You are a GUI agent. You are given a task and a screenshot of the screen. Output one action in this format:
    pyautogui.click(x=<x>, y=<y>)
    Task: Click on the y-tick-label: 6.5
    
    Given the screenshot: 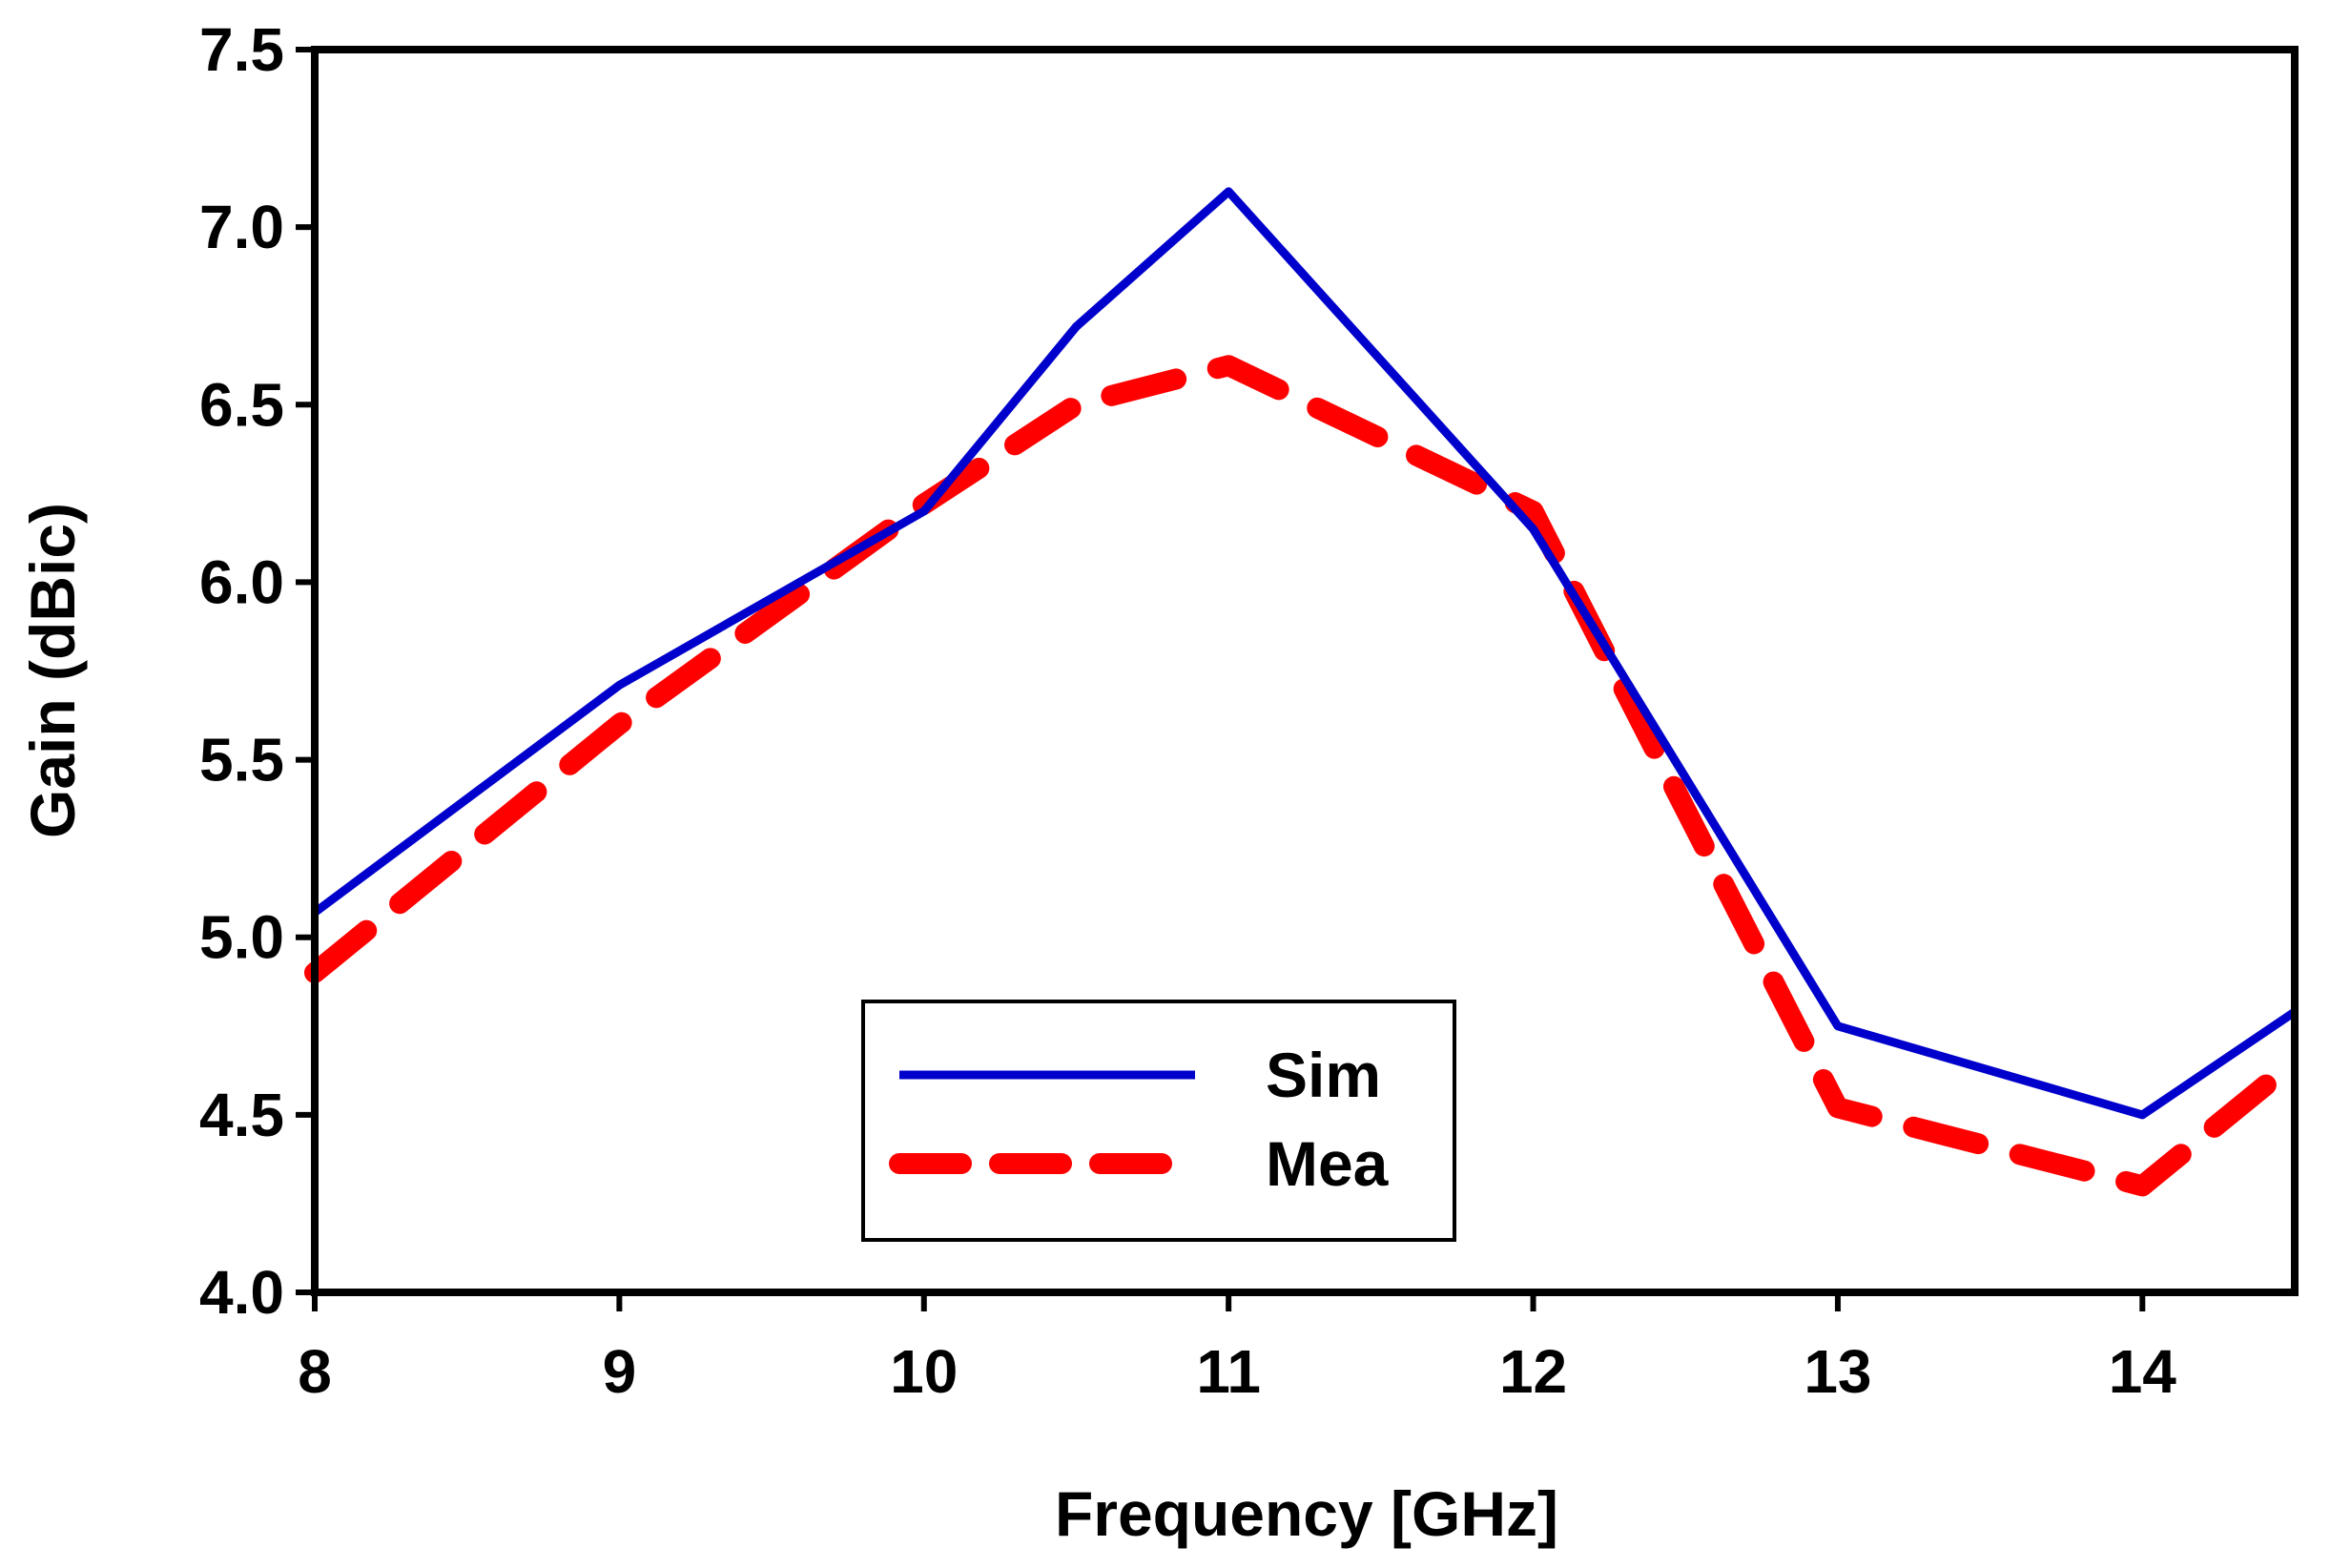 What is the action you would take?
    pyautogui.click(x=241, y=404)
    